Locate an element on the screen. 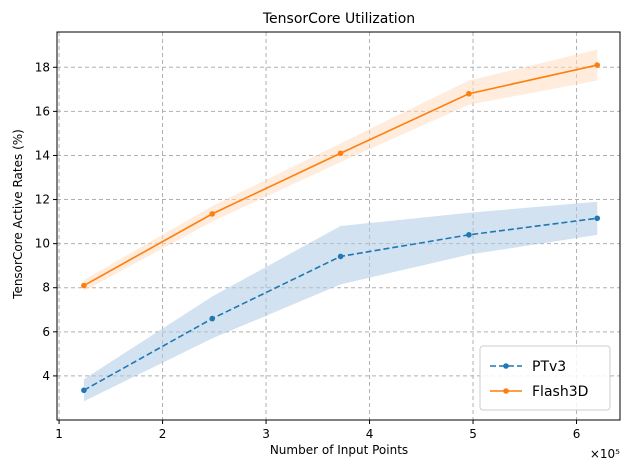 This screenshot has height=470, width=630. legend: PTv3 Flash3D is located at coordinates (545, 378).